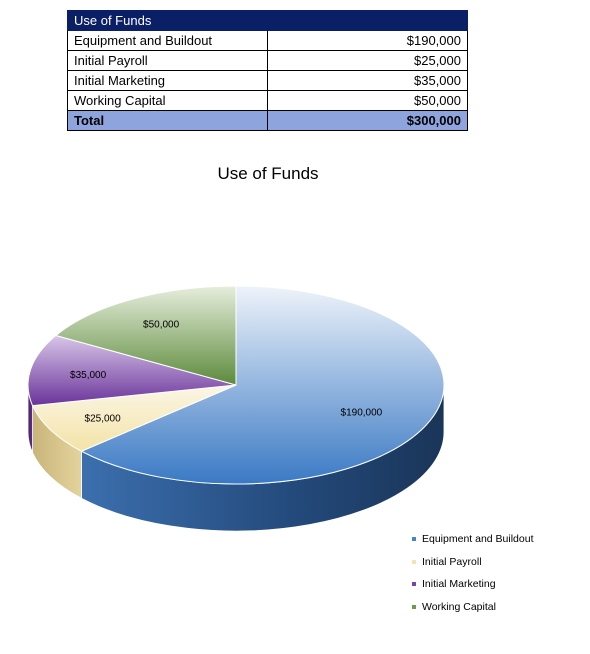 The height and width of the screenshot is (654, 590). Describe the element at coordinates (167, 40) in the screenshot. I see `row-label: Equipment and Buildout` at that location.